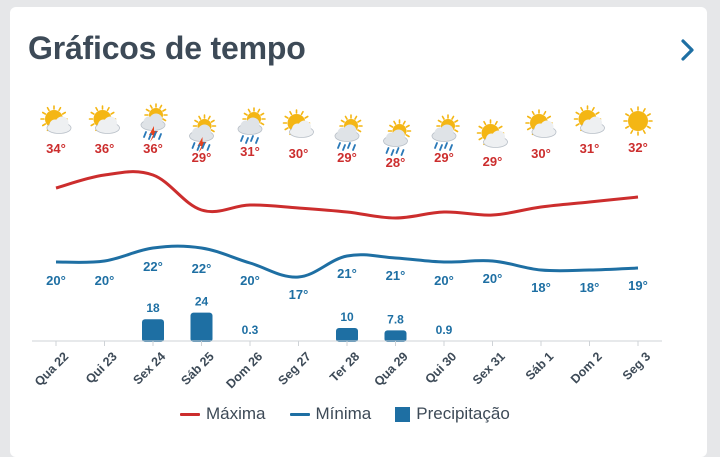  I want to click on legend-max-swatch, so click(190, 414).